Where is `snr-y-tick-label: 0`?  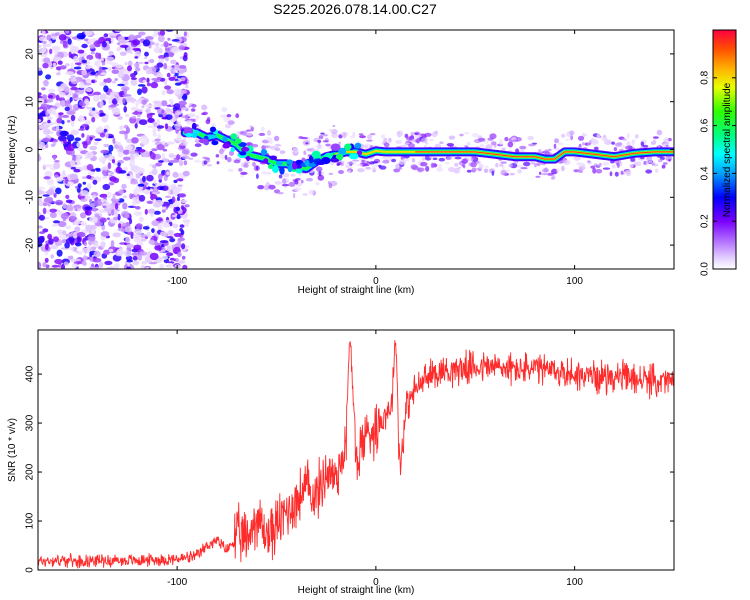
snr-y-tick-label: 0 is located at coordinates (30, 570).